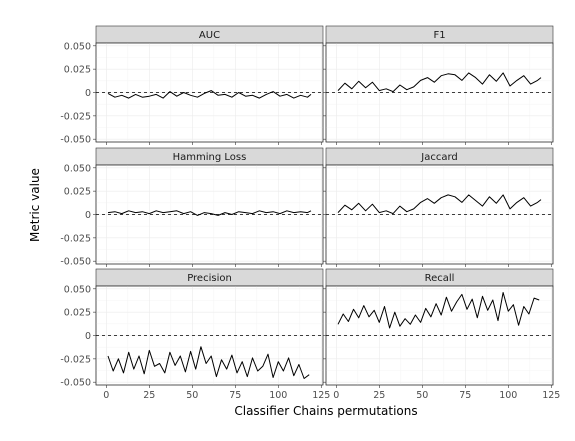  Describe the element at coordinates (192, 207) in the screenshot. I see `panel-hamming-loss: Hamming Loss 0.050 0.025 0 -0.025 -0.050` at that location.